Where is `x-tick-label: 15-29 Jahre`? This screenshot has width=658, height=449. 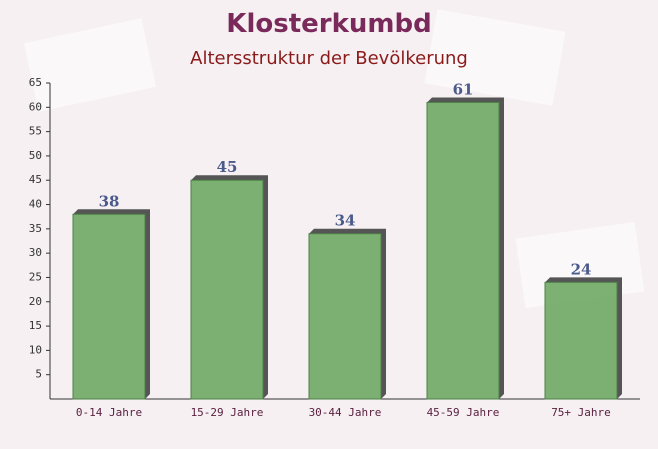
x-tick-label: 15-29 Jahre is located at coordinates (227, 412).